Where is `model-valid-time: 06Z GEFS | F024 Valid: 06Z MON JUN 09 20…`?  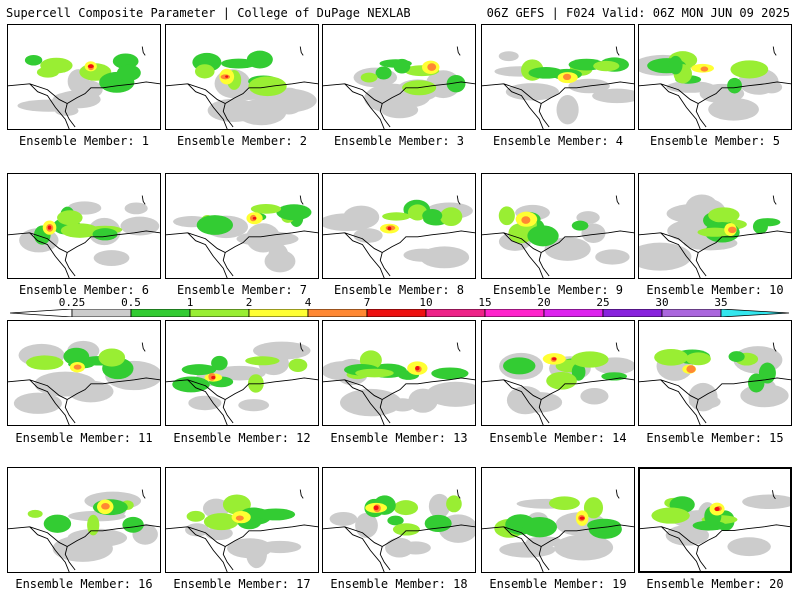
model-valid-time: 06Z GEFS | F024 Valid: 06Z MON JUN 09 20… is located at coordinates (638, 13).